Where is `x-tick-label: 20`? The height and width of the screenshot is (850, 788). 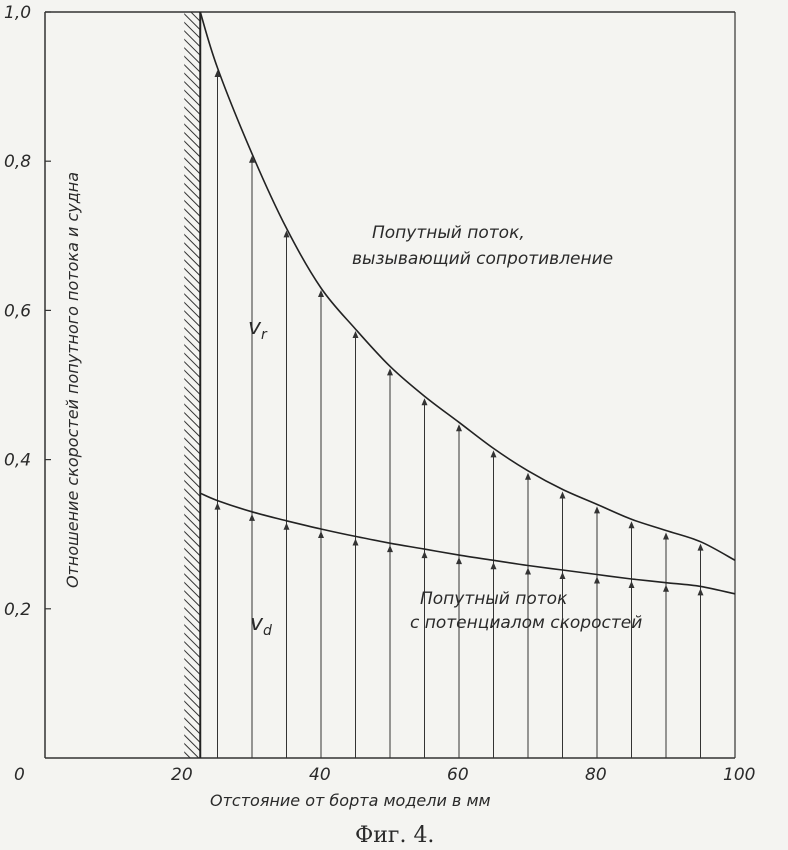
x-tick-label: 20 is located at coordinates (182, 775).